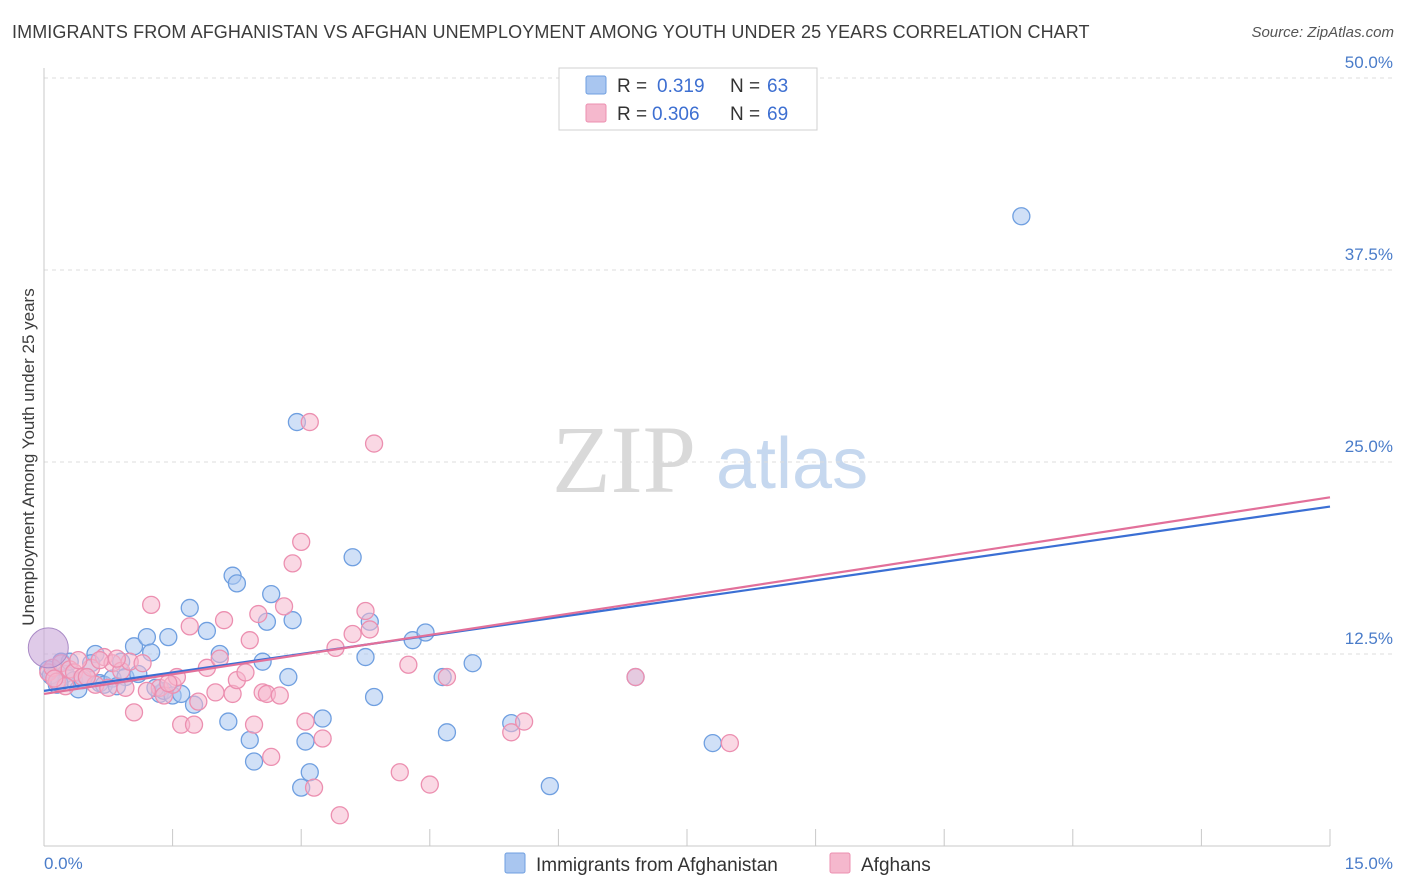 The height and width of the screenshot is (892, 1406). What do you see at coordinates (1369, 62) in the screenshot?
I see `y-tick-label: 50.0%` at bounding box center [1369, 62].